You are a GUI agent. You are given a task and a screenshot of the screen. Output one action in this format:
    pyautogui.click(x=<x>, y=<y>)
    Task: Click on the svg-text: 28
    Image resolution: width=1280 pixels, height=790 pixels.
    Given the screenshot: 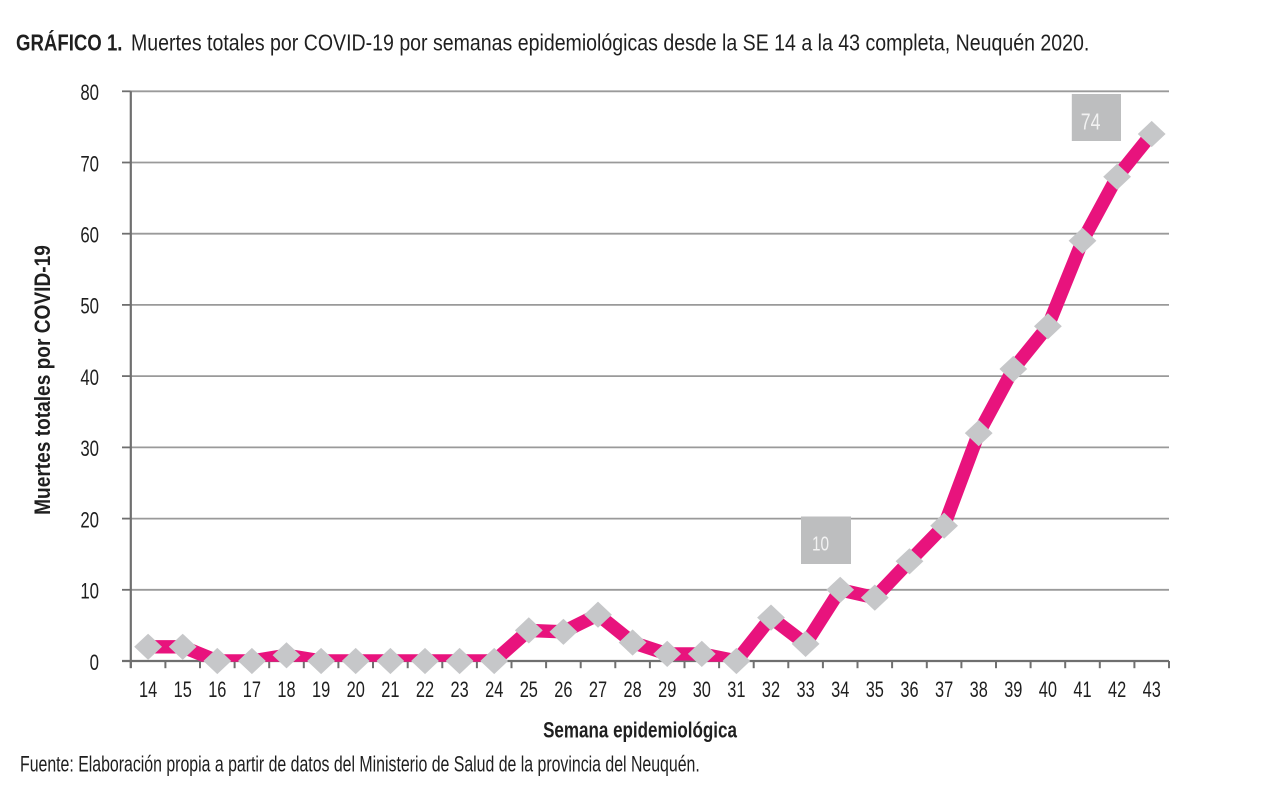 What is the action you would take?
    pyautogui.click(x=633, y=690)
    